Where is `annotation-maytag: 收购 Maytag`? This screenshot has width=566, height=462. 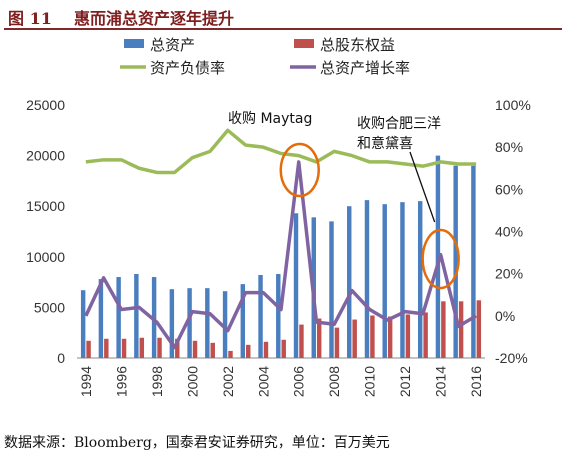
annotation-maytag: 收购 Maytag is located at coordinates (270, 119).